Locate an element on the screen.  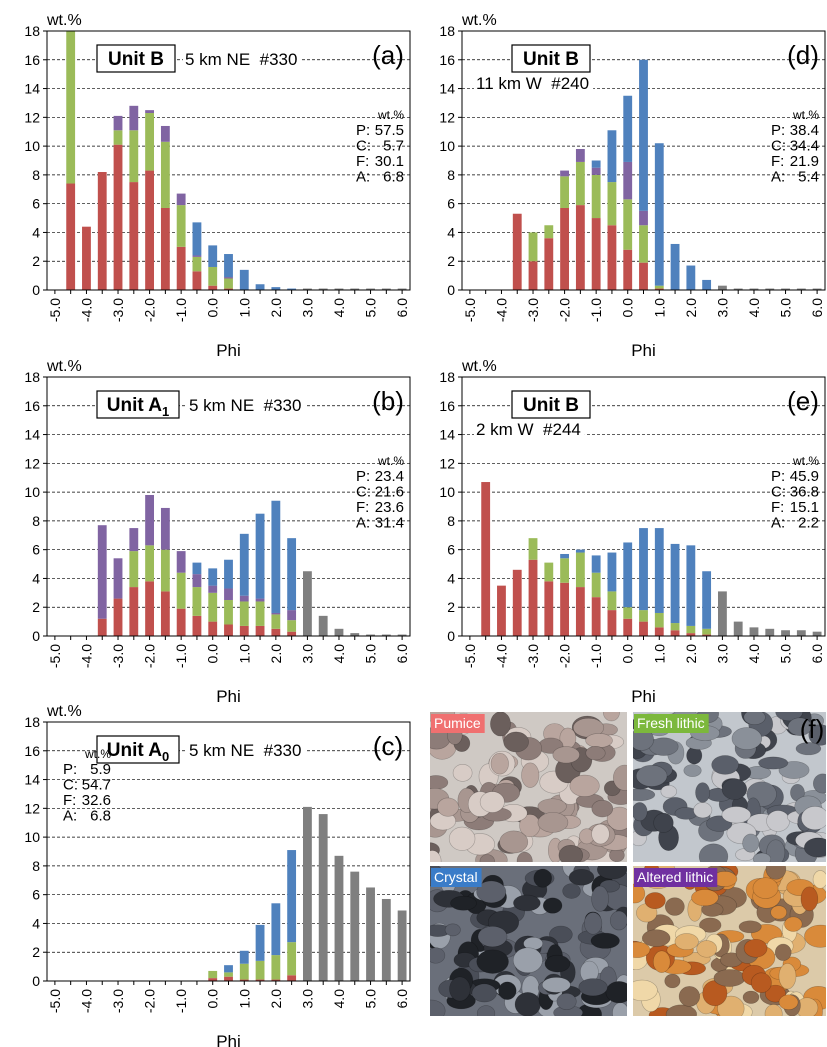
y-tick-label: 4 is located at coordinates (36, 232).